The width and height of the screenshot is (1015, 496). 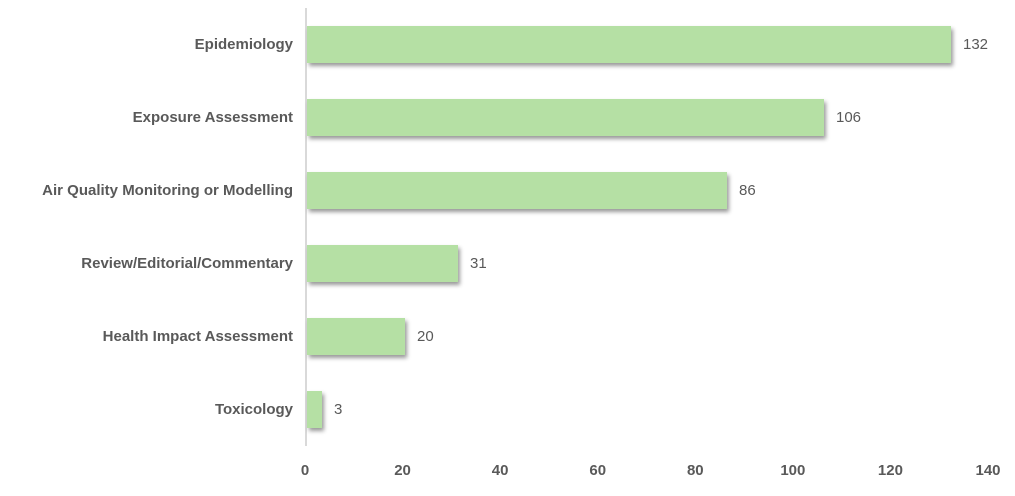 I want to click on x-axis-tick-label: 0, so click(x=305, y=470).